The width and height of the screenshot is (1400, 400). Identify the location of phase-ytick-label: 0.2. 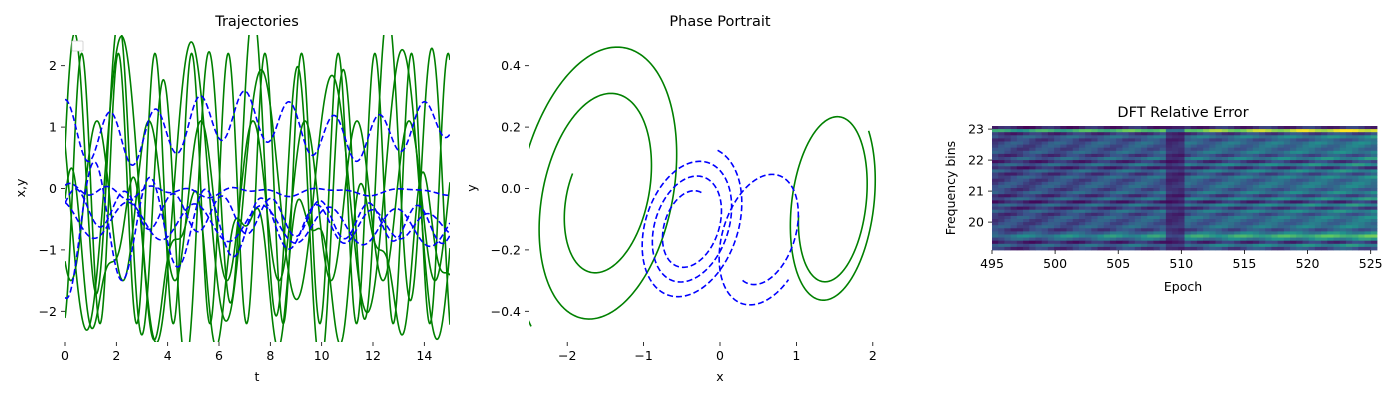
(511, 127).